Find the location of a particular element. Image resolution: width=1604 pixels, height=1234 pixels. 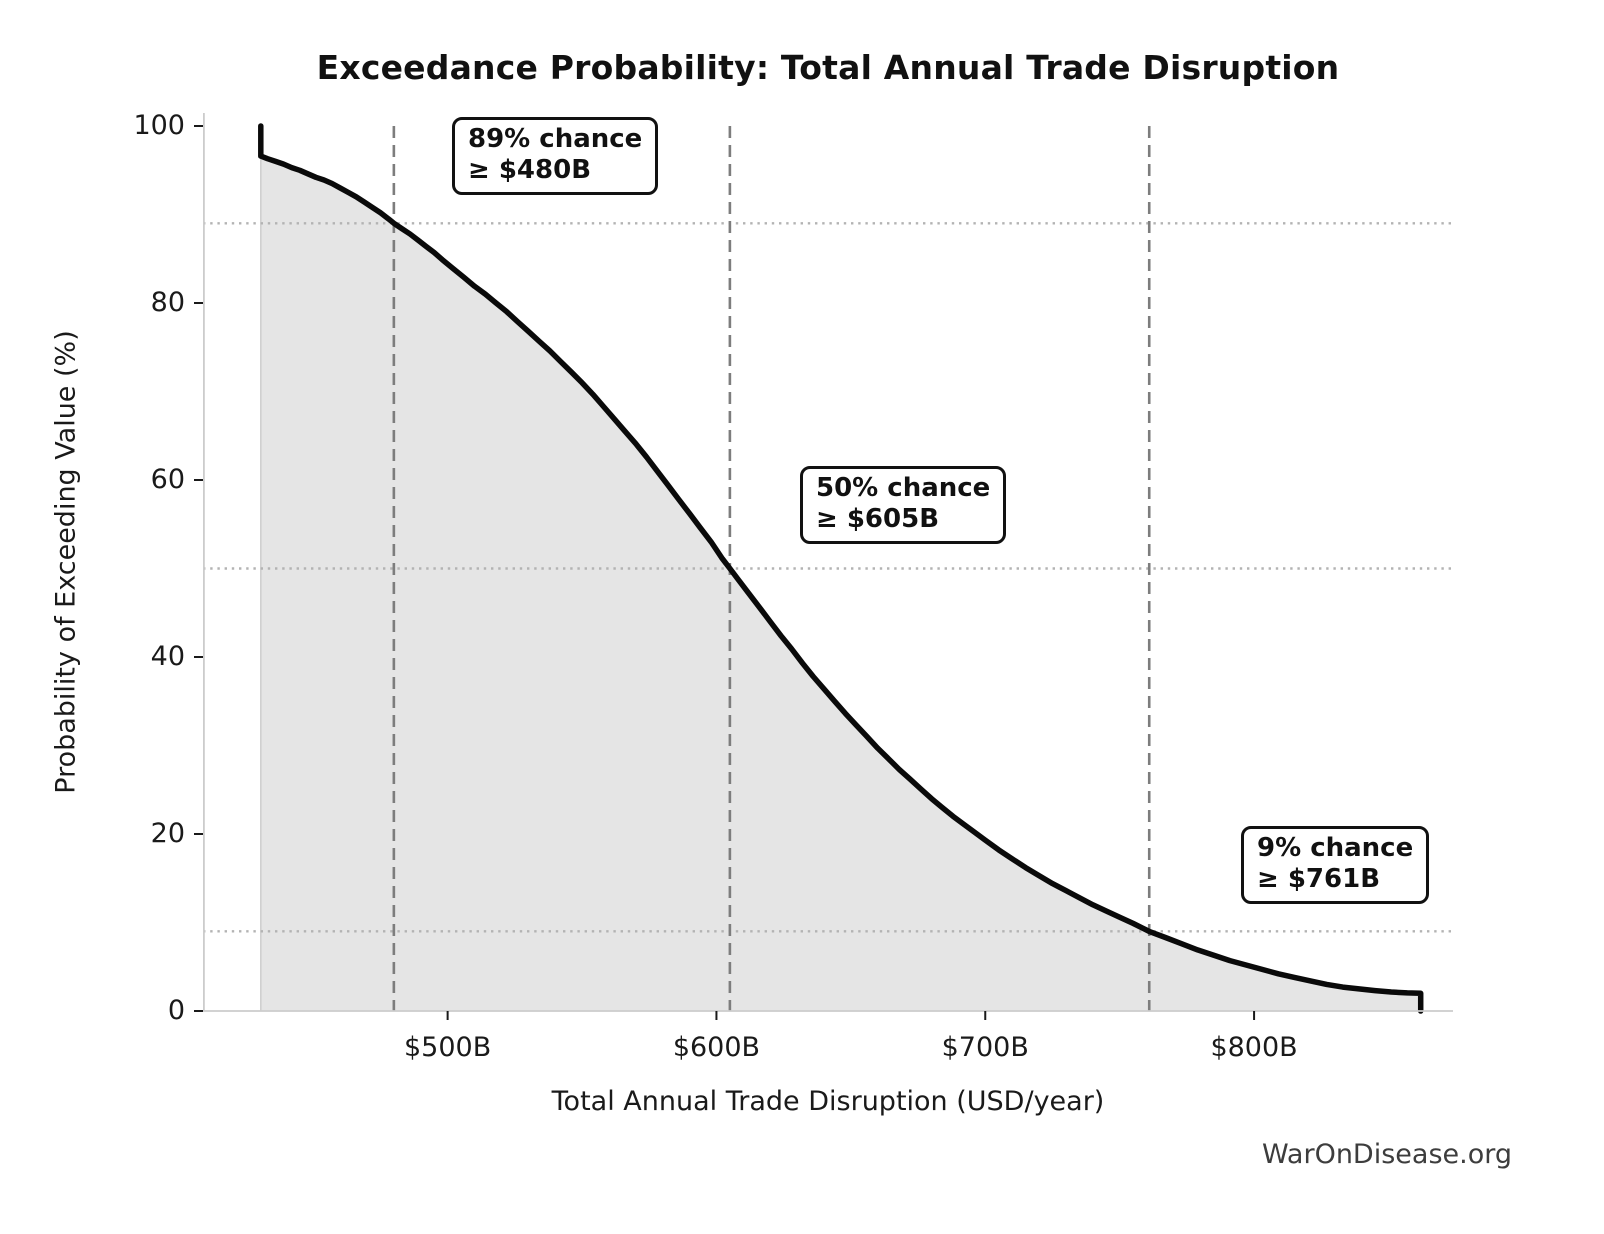

annotation-9pct: 9% chance ≥ $761B is located at coordinates (1335, 865).